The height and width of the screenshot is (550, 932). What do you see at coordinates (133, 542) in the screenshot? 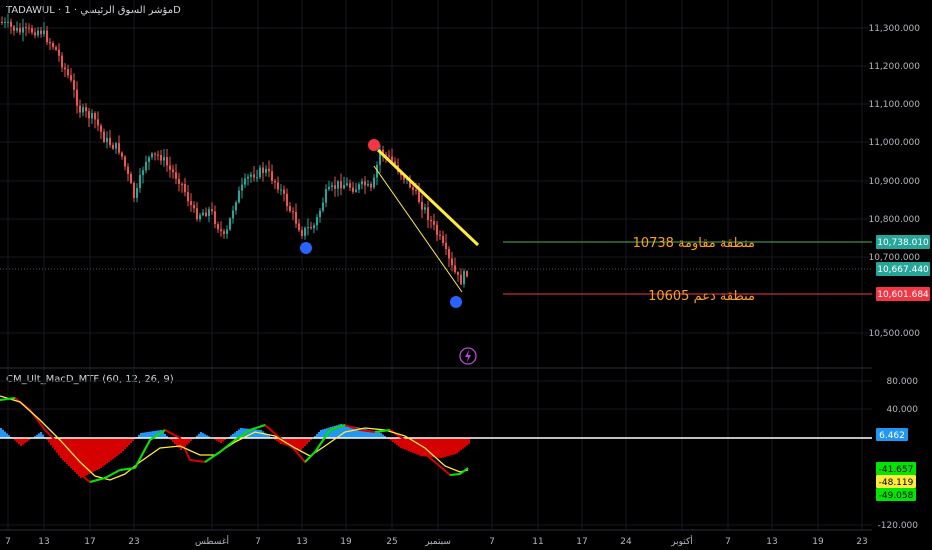
I see `time-tick-label: 23` at bounding box center [133, 542].